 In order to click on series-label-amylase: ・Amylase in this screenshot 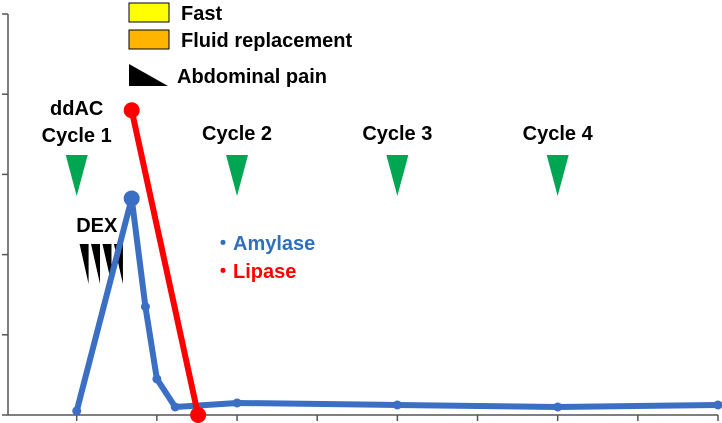, I will do `click(264, 244)`.